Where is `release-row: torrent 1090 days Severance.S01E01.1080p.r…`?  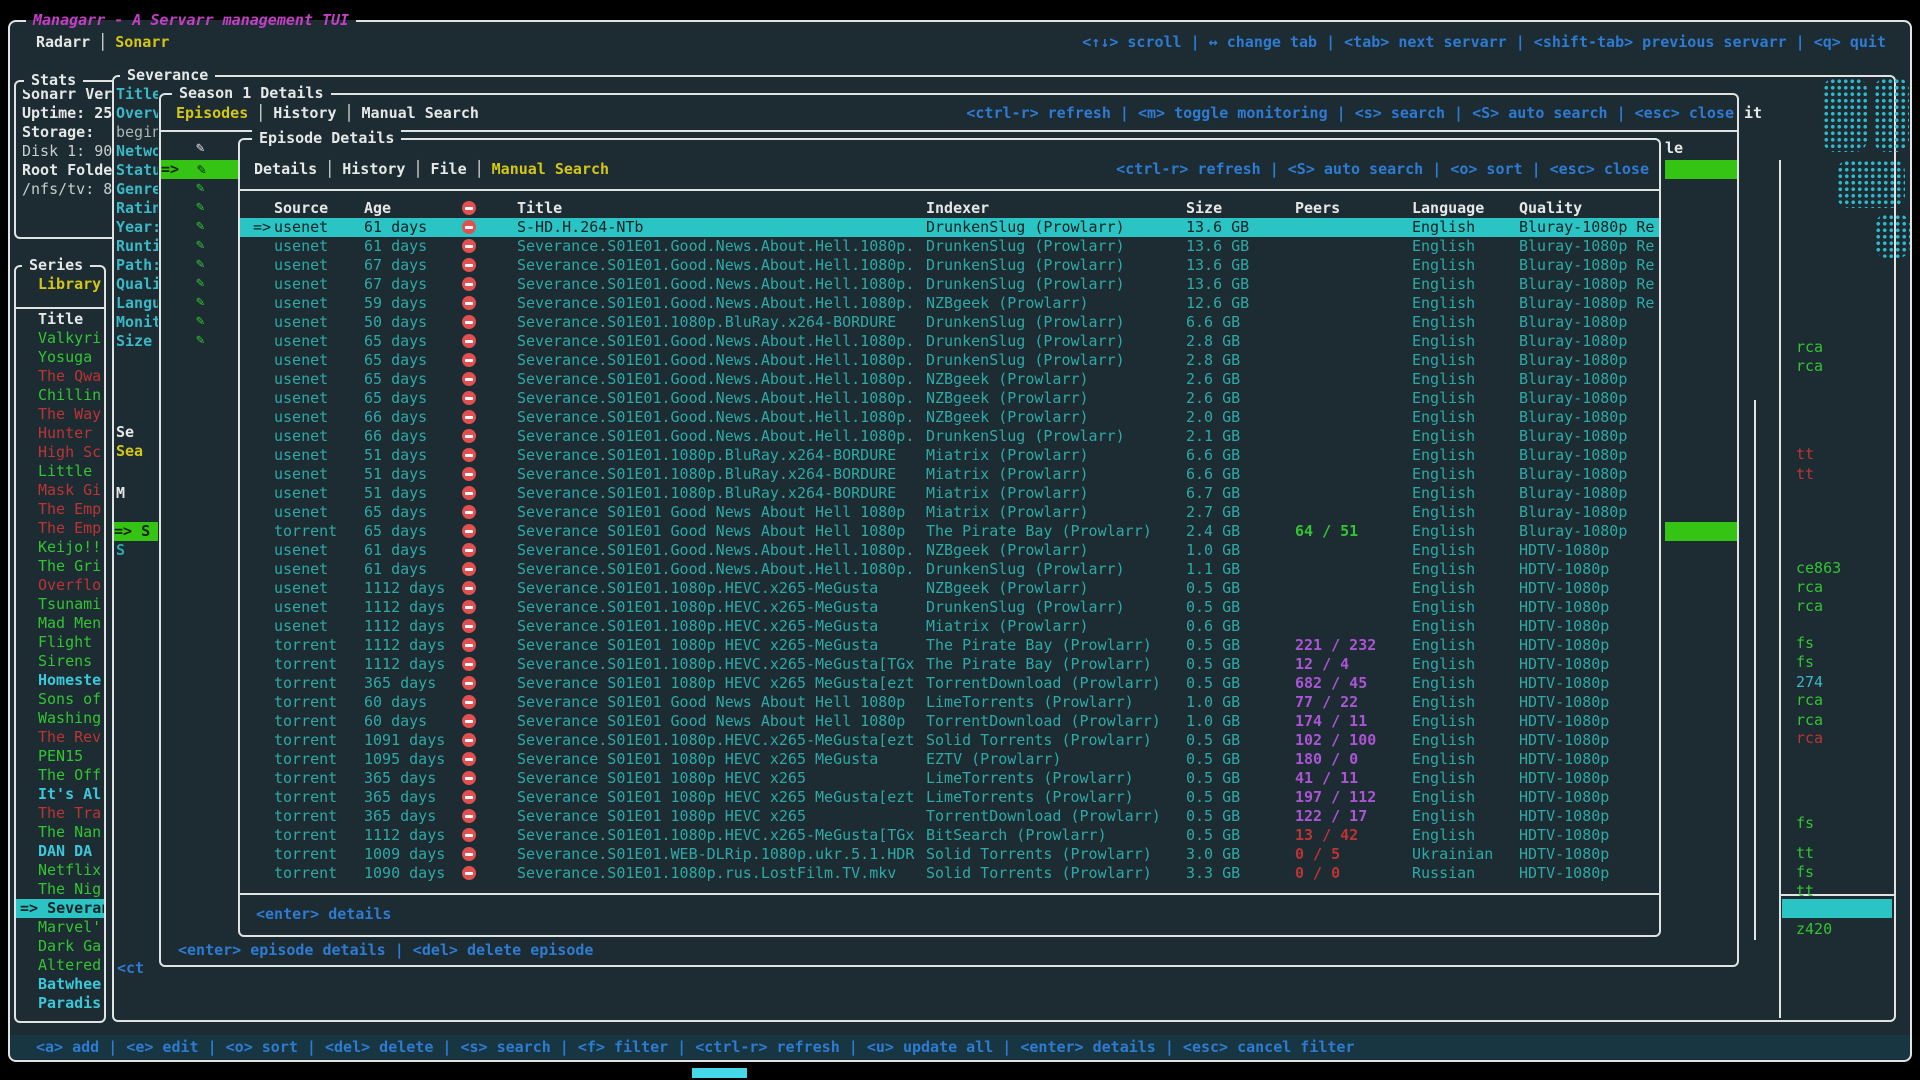
release-row: torrent 1090 days Severance.S01E01.1080p.r… is located at coordinates (949, 873).